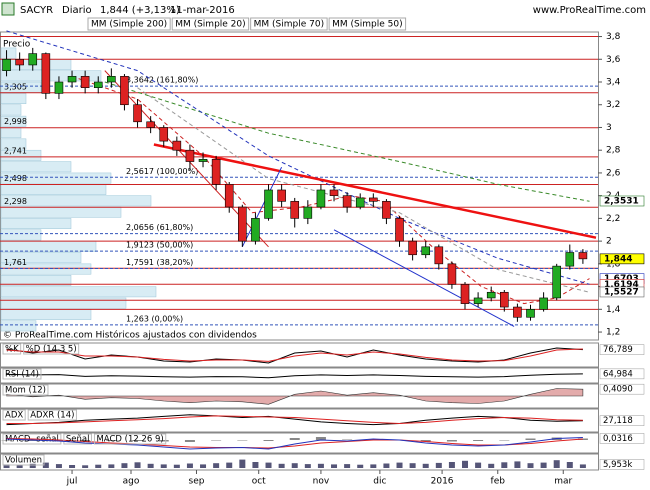  I want to click on x-tick-label: 2016, so click(442, 482).